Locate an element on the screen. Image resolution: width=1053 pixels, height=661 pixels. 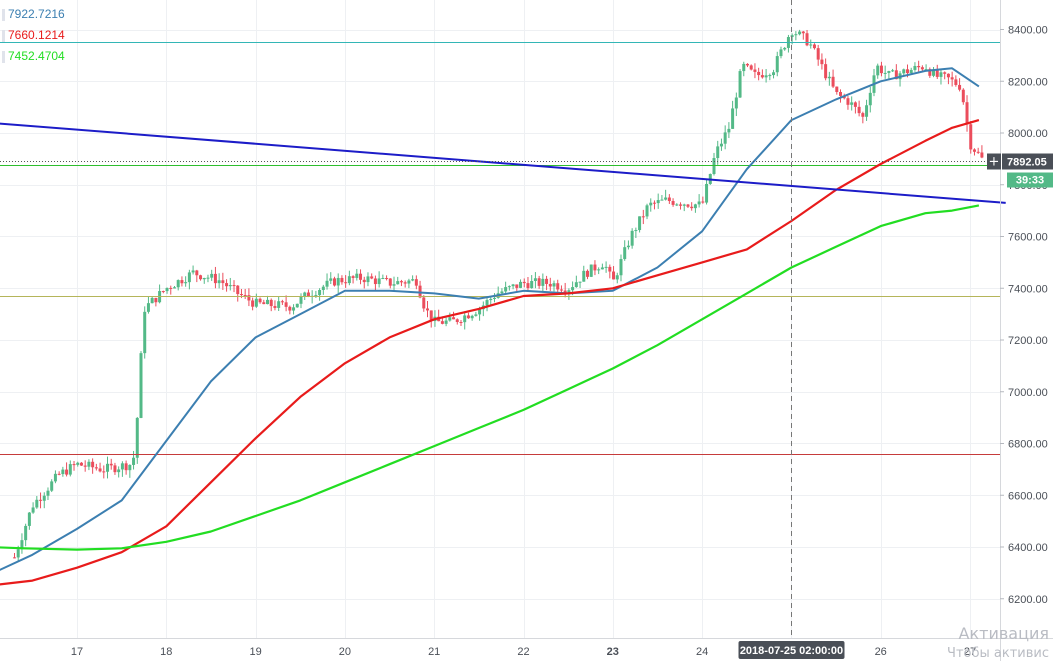
y-tick-label: 6800.00 is located at coordinates (1028, 445).